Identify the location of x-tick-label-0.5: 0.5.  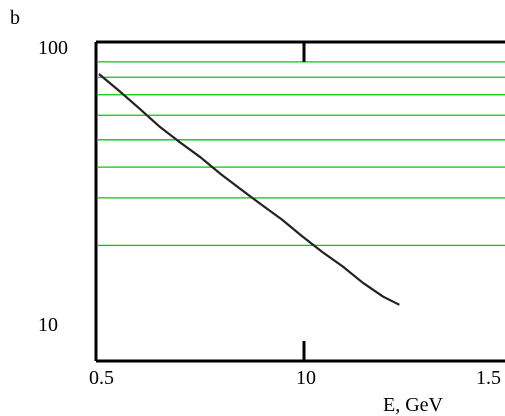
(101, 378).